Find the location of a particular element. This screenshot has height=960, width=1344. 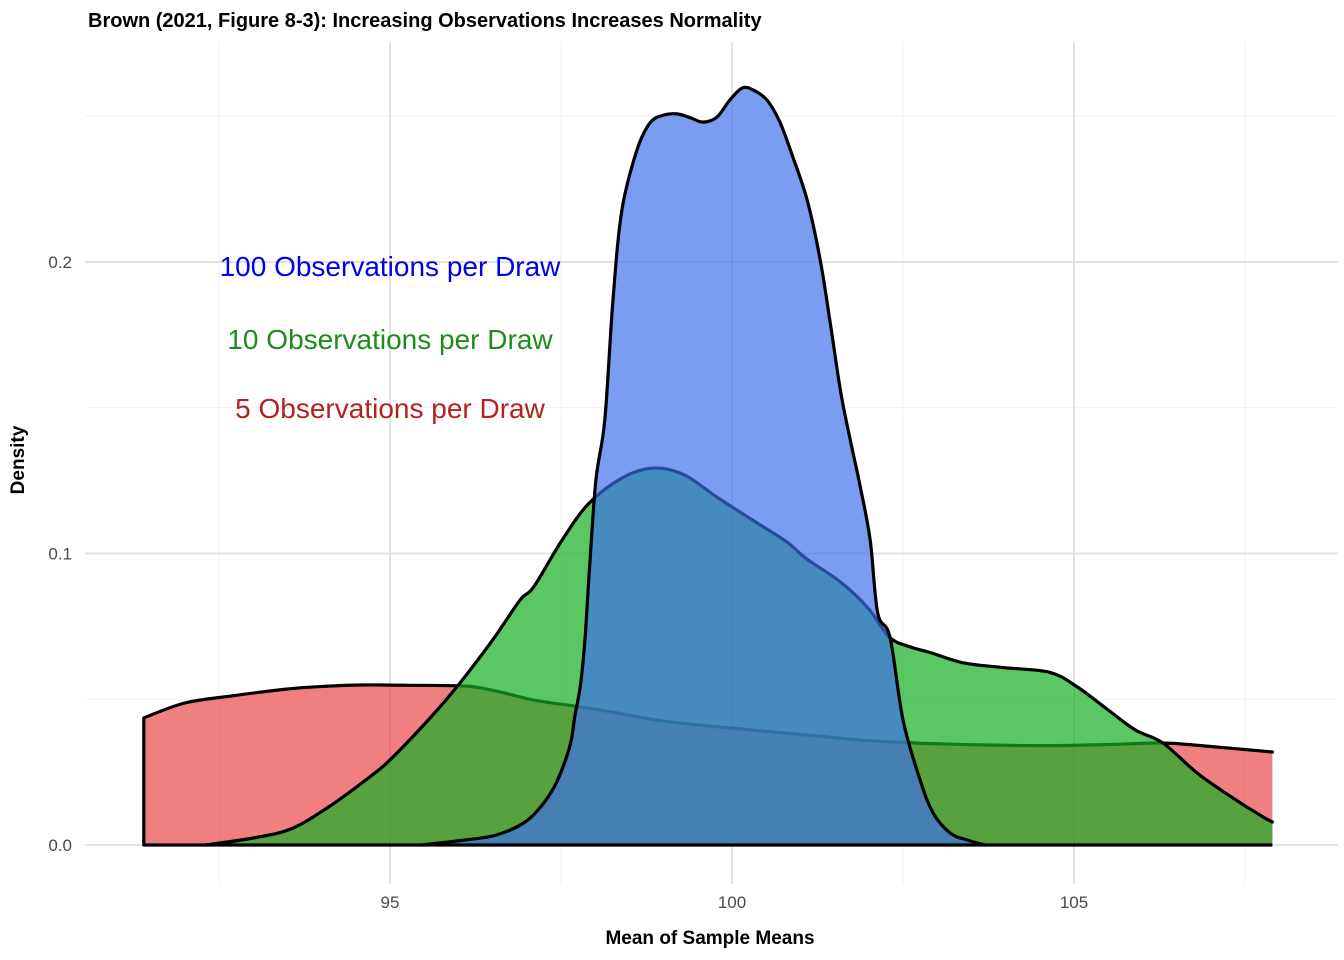

annotation-5-observations: 5 Observations per Draw is located at coordinates (390, 408).